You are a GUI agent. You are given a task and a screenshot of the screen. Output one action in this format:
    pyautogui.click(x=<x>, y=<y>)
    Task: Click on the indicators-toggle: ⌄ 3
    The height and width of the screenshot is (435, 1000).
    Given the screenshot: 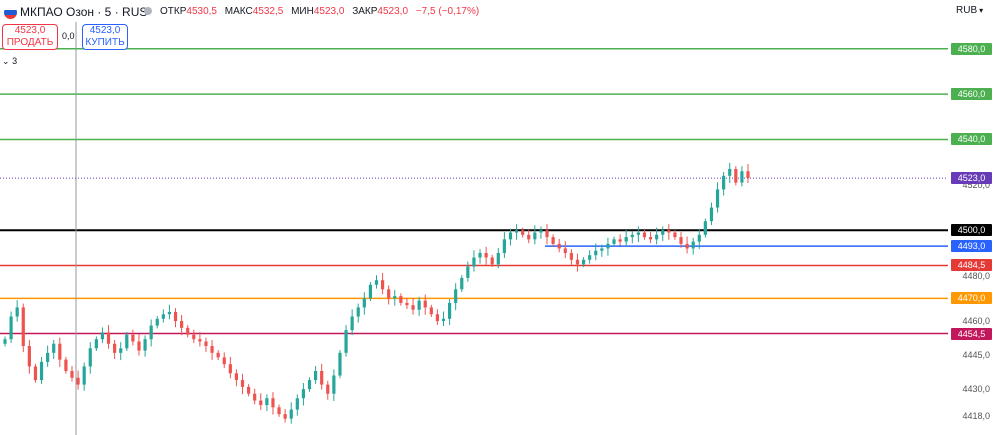 What is the action you would take?
    pyautogui.click(x=9, y=61)
    